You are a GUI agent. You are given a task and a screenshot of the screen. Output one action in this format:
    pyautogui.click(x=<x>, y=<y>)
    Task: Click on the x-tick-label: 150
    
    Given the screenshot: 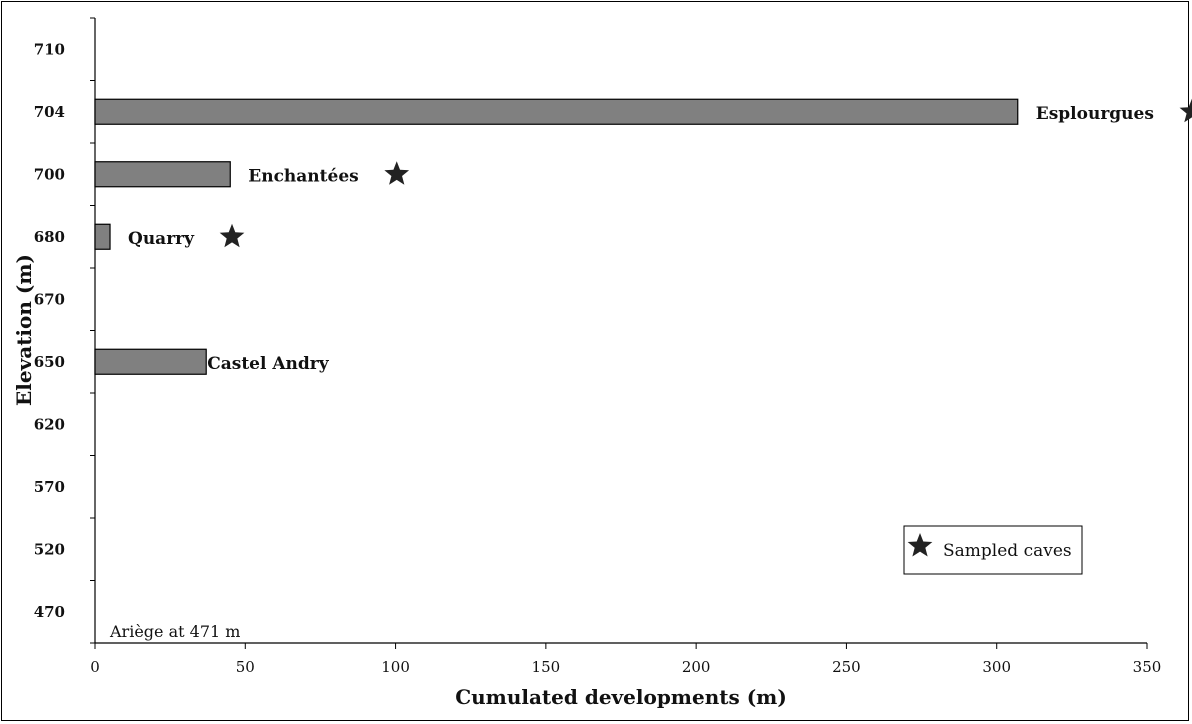 What is the action you would take?
    pyautogui.click(x=546, y=667)
    